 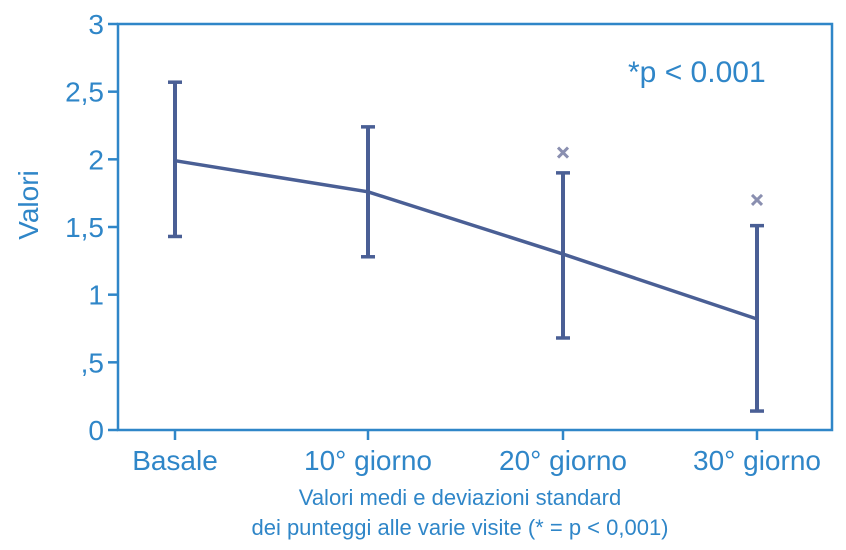 I want to click on y-tick-label: ,5, so click(x=92, y=362).